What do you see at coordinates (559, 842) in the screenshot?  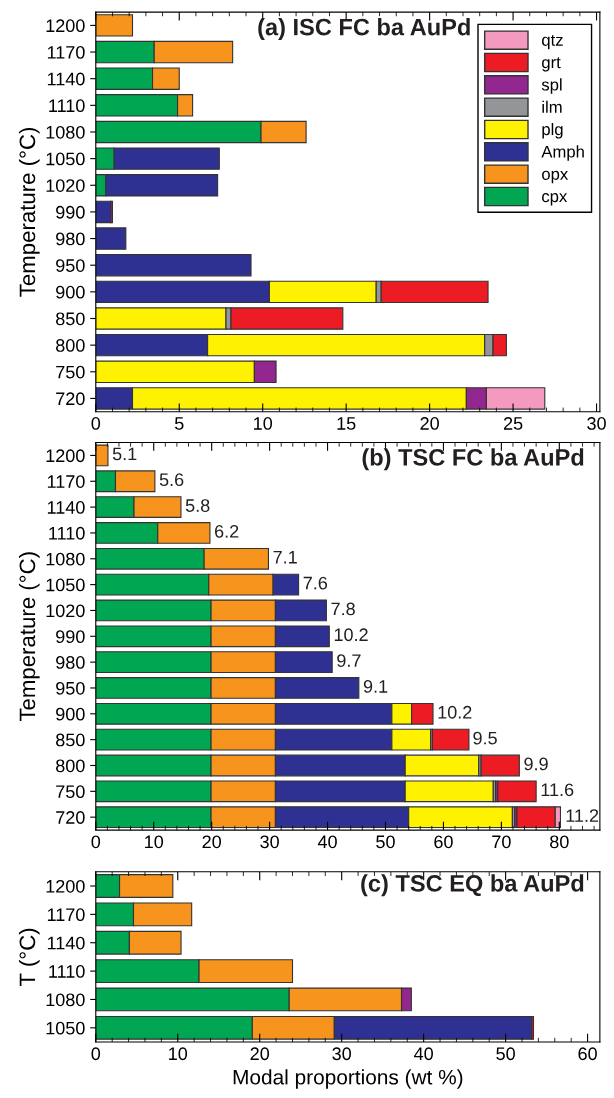 I see `x-tick-label: 80` at bounding box center [559, 842].